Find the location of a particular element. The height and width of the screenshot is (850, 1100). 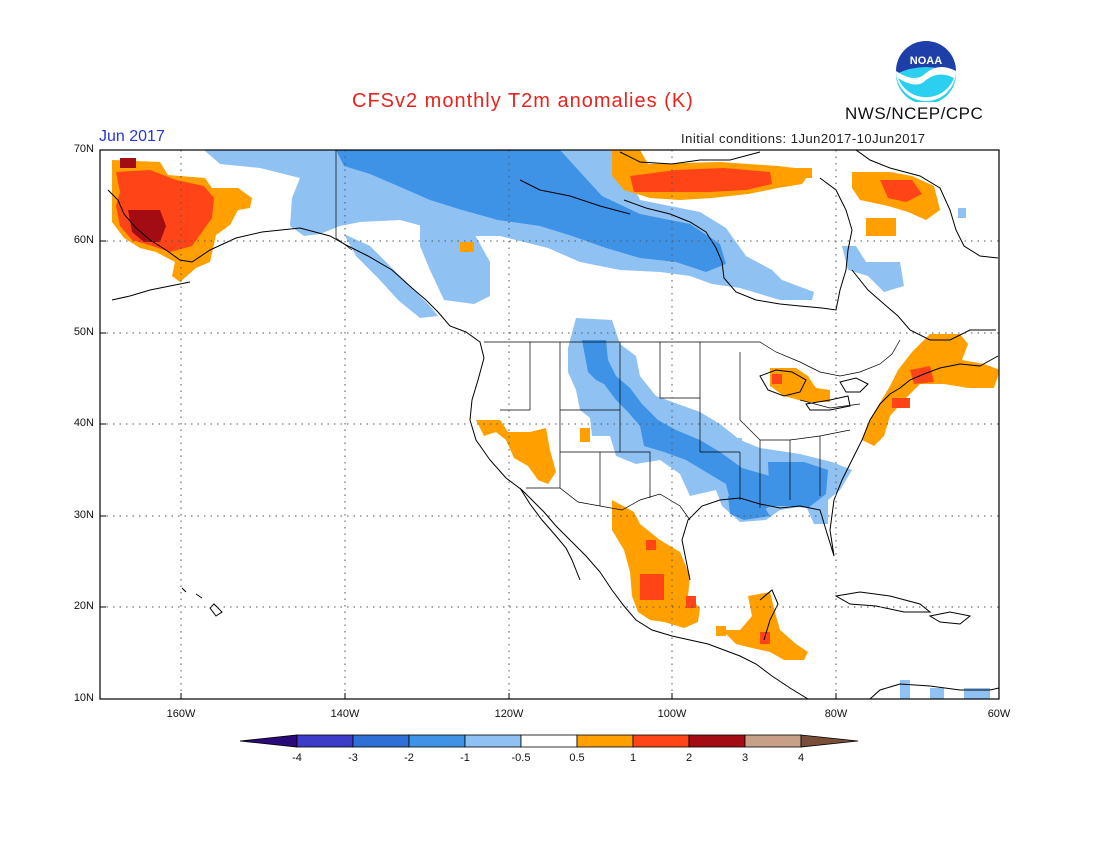

colorbar-label-m1: -1 is located at coordinates (465, 758).